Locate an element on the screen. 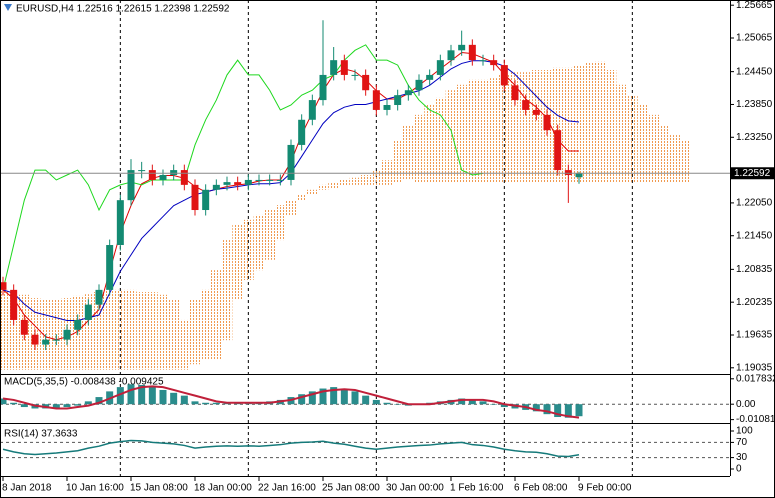  symbol-icon is located at coordinates (8, 7).